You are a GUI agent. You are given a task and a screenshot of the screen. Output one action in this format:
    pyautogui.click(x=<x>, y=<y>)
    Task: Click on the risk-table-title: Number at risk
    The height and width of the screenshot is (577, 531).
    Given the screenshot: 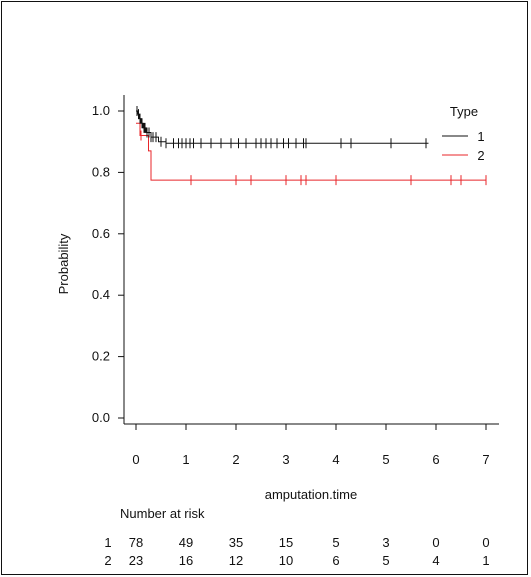 What is the action you would take?
    pyautogui.click(x=162, y=513)
    